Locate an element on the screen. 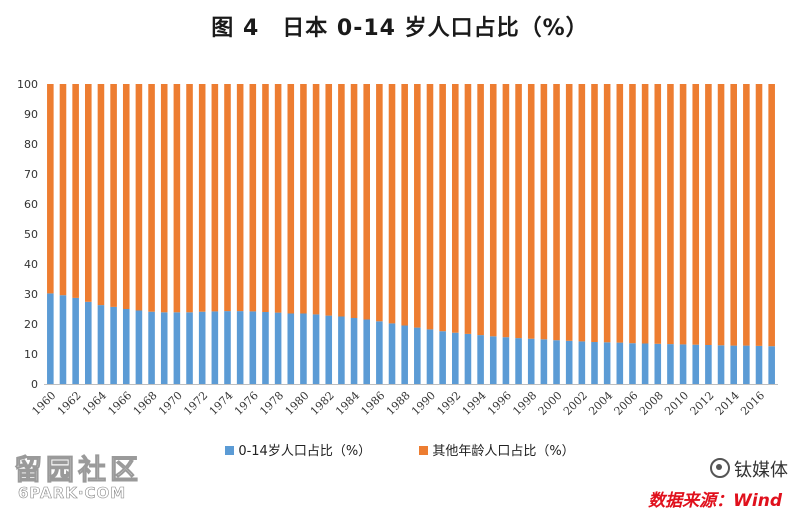 The image size is (800, 516). bar-0-14-1969 is located at coordinates (164, 348).